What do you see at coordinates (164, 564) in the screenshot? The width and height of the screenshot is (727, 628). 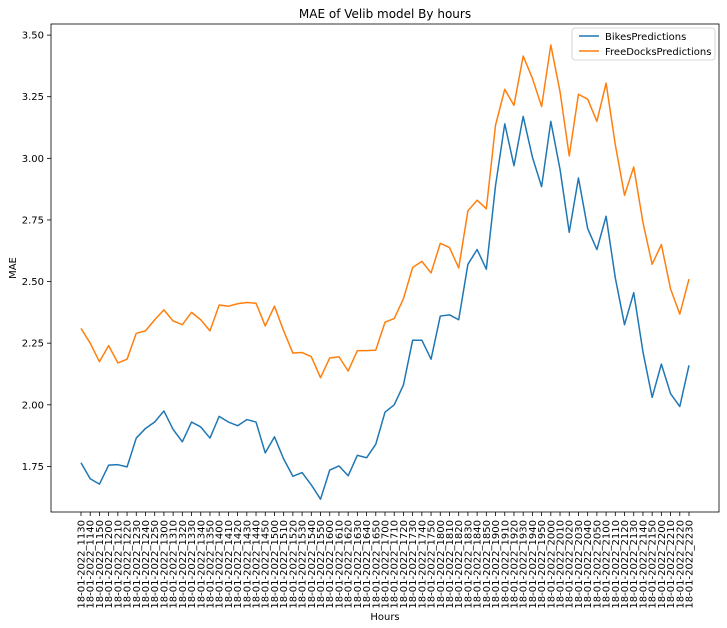 I see `x-tick-label: 18-01-2022_1300` at bounding box center [164, 564].